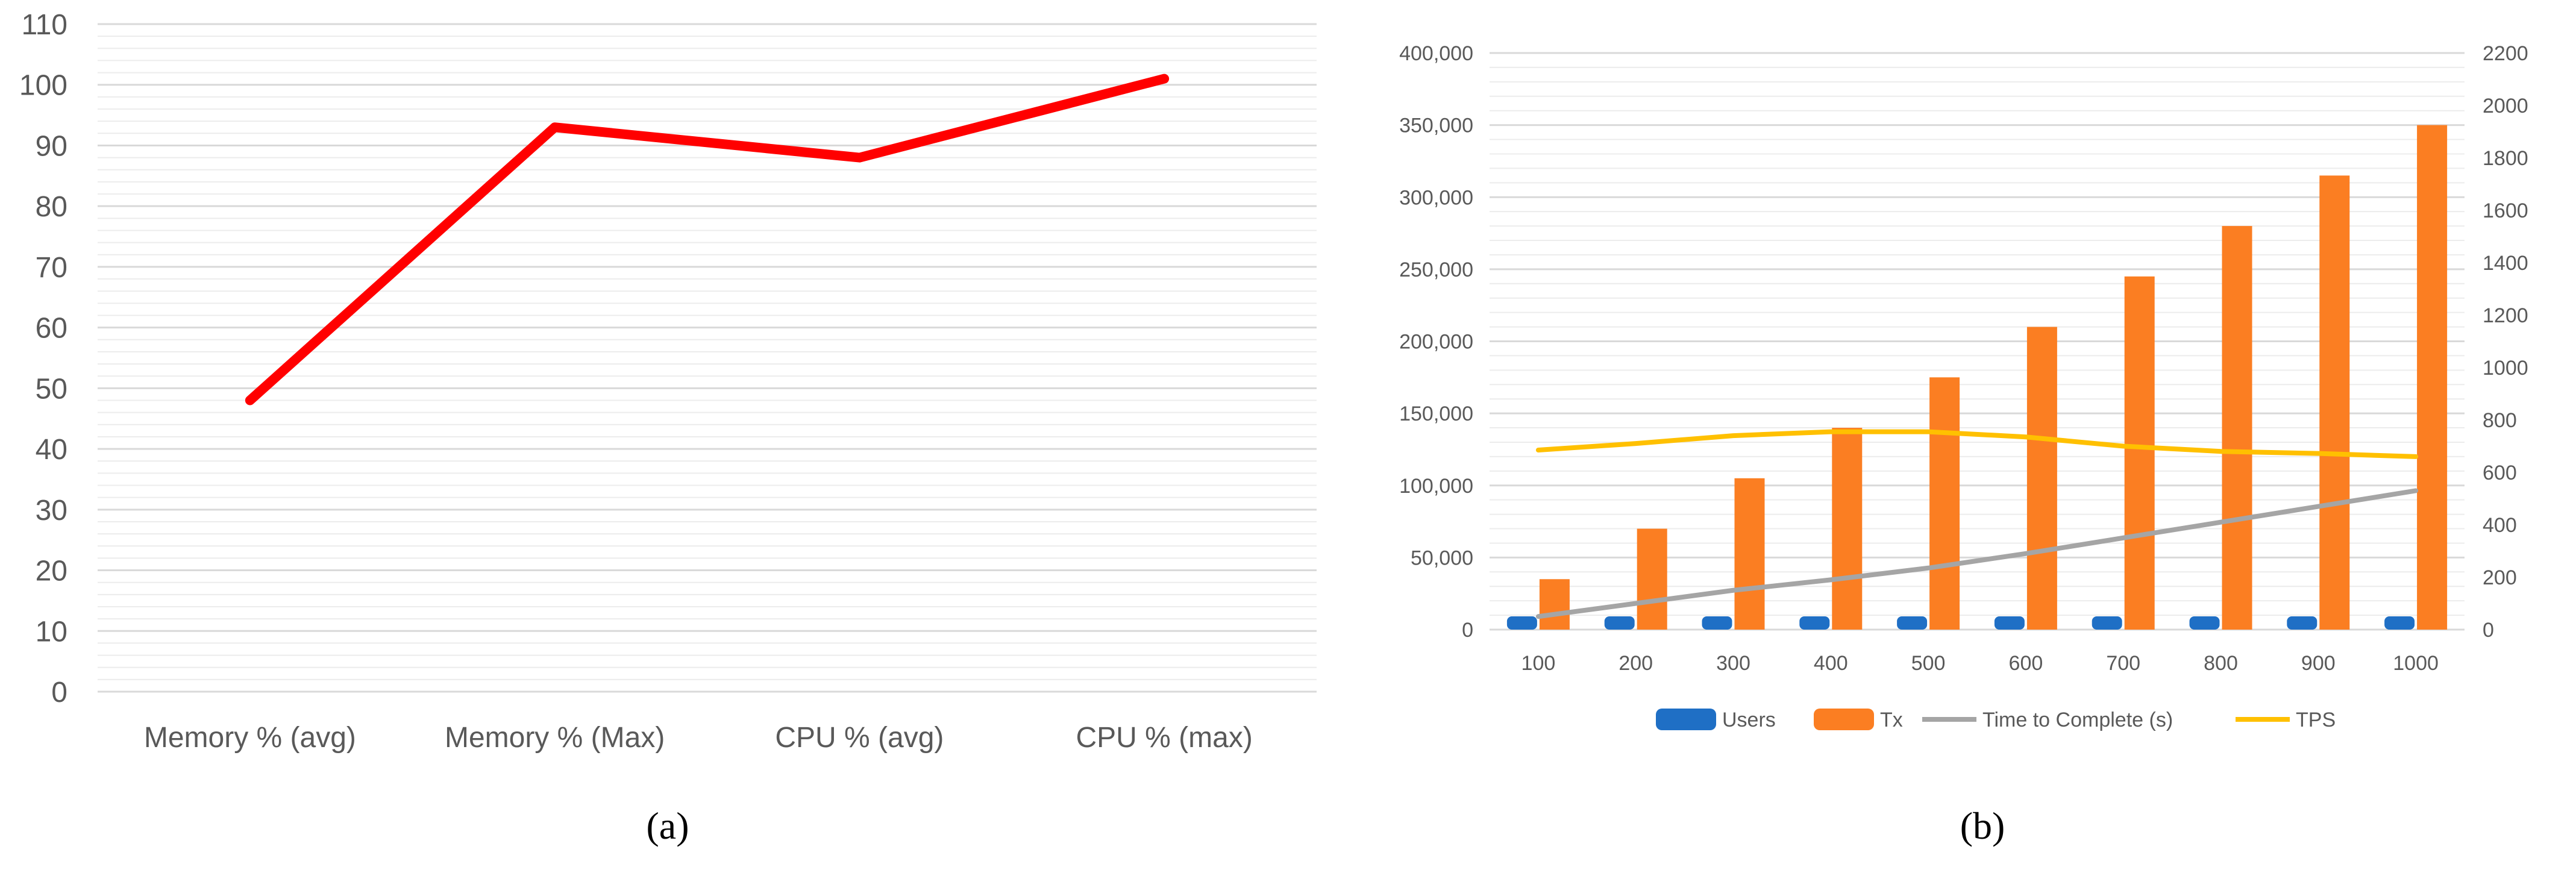 The height and width of the screenshot is (870, 2576). I want to click on x-tick-label-a: CPU % (max), so click(1164, 738).